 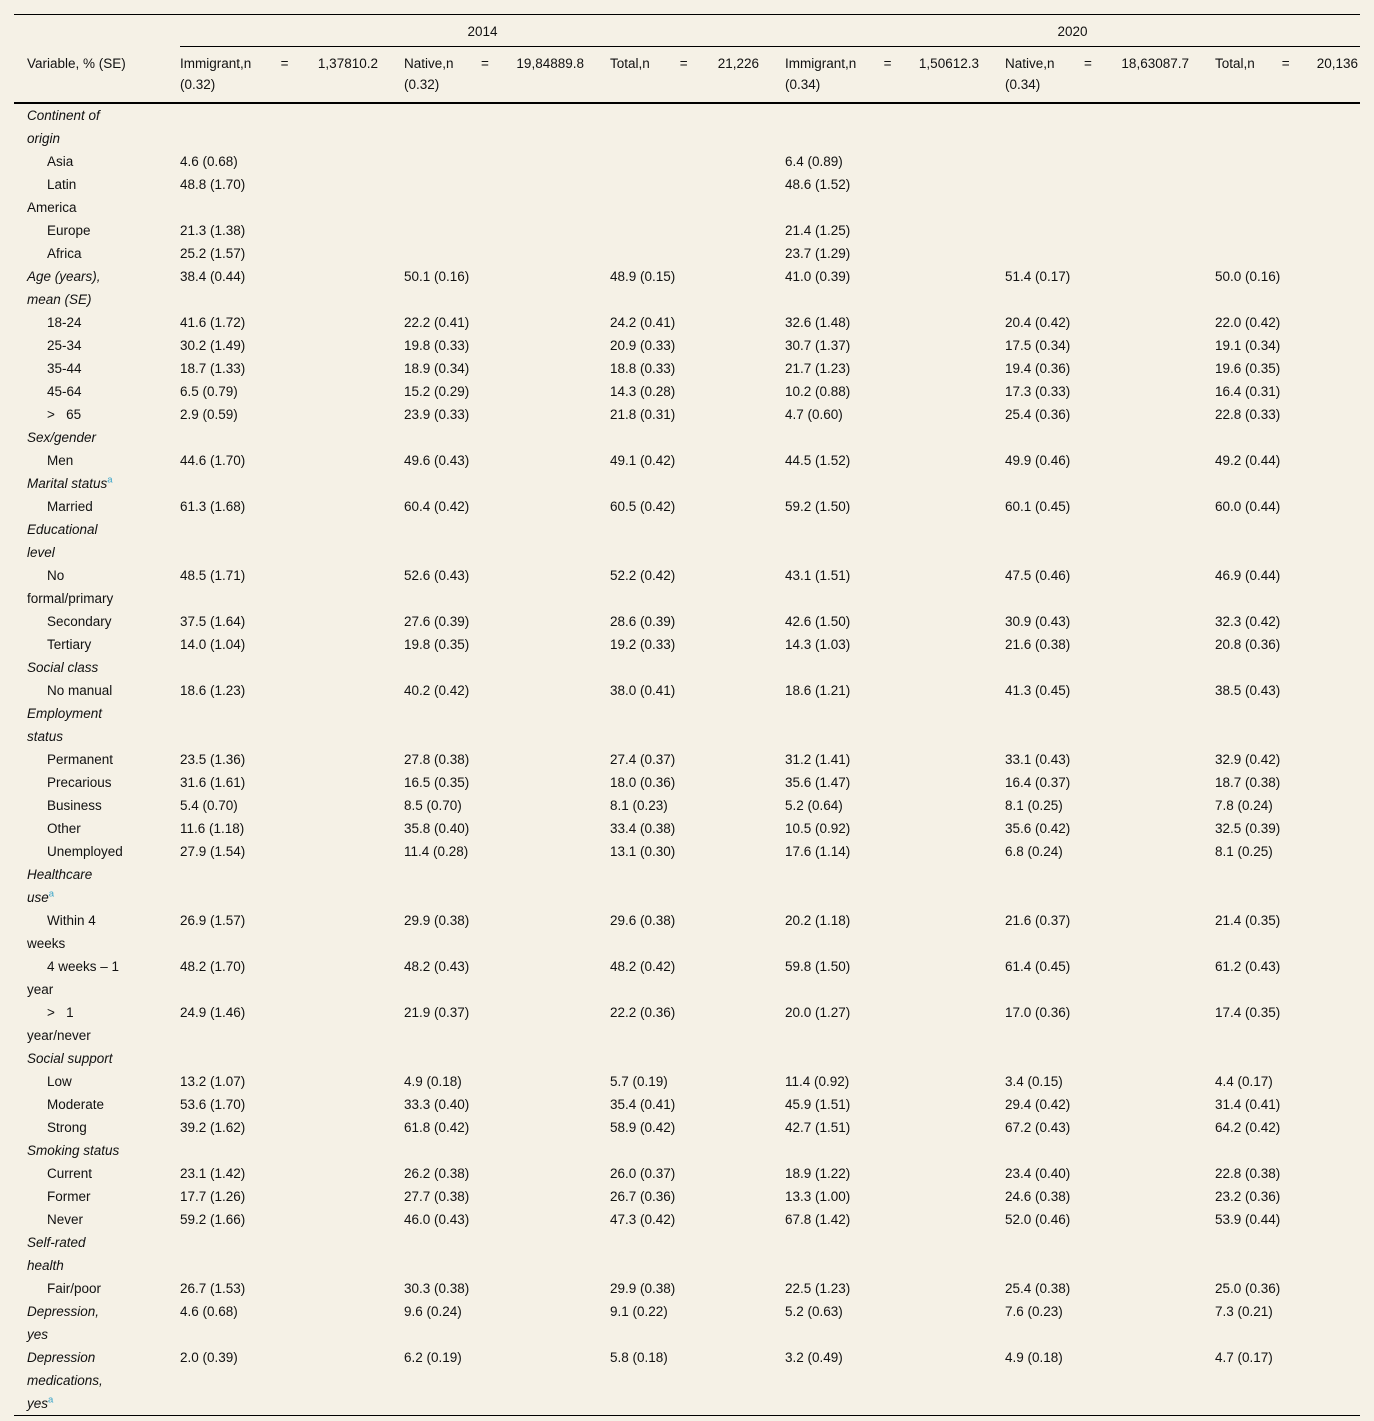 I want to click on row-label-text: Sex/gender, so click(x=62, y=437).